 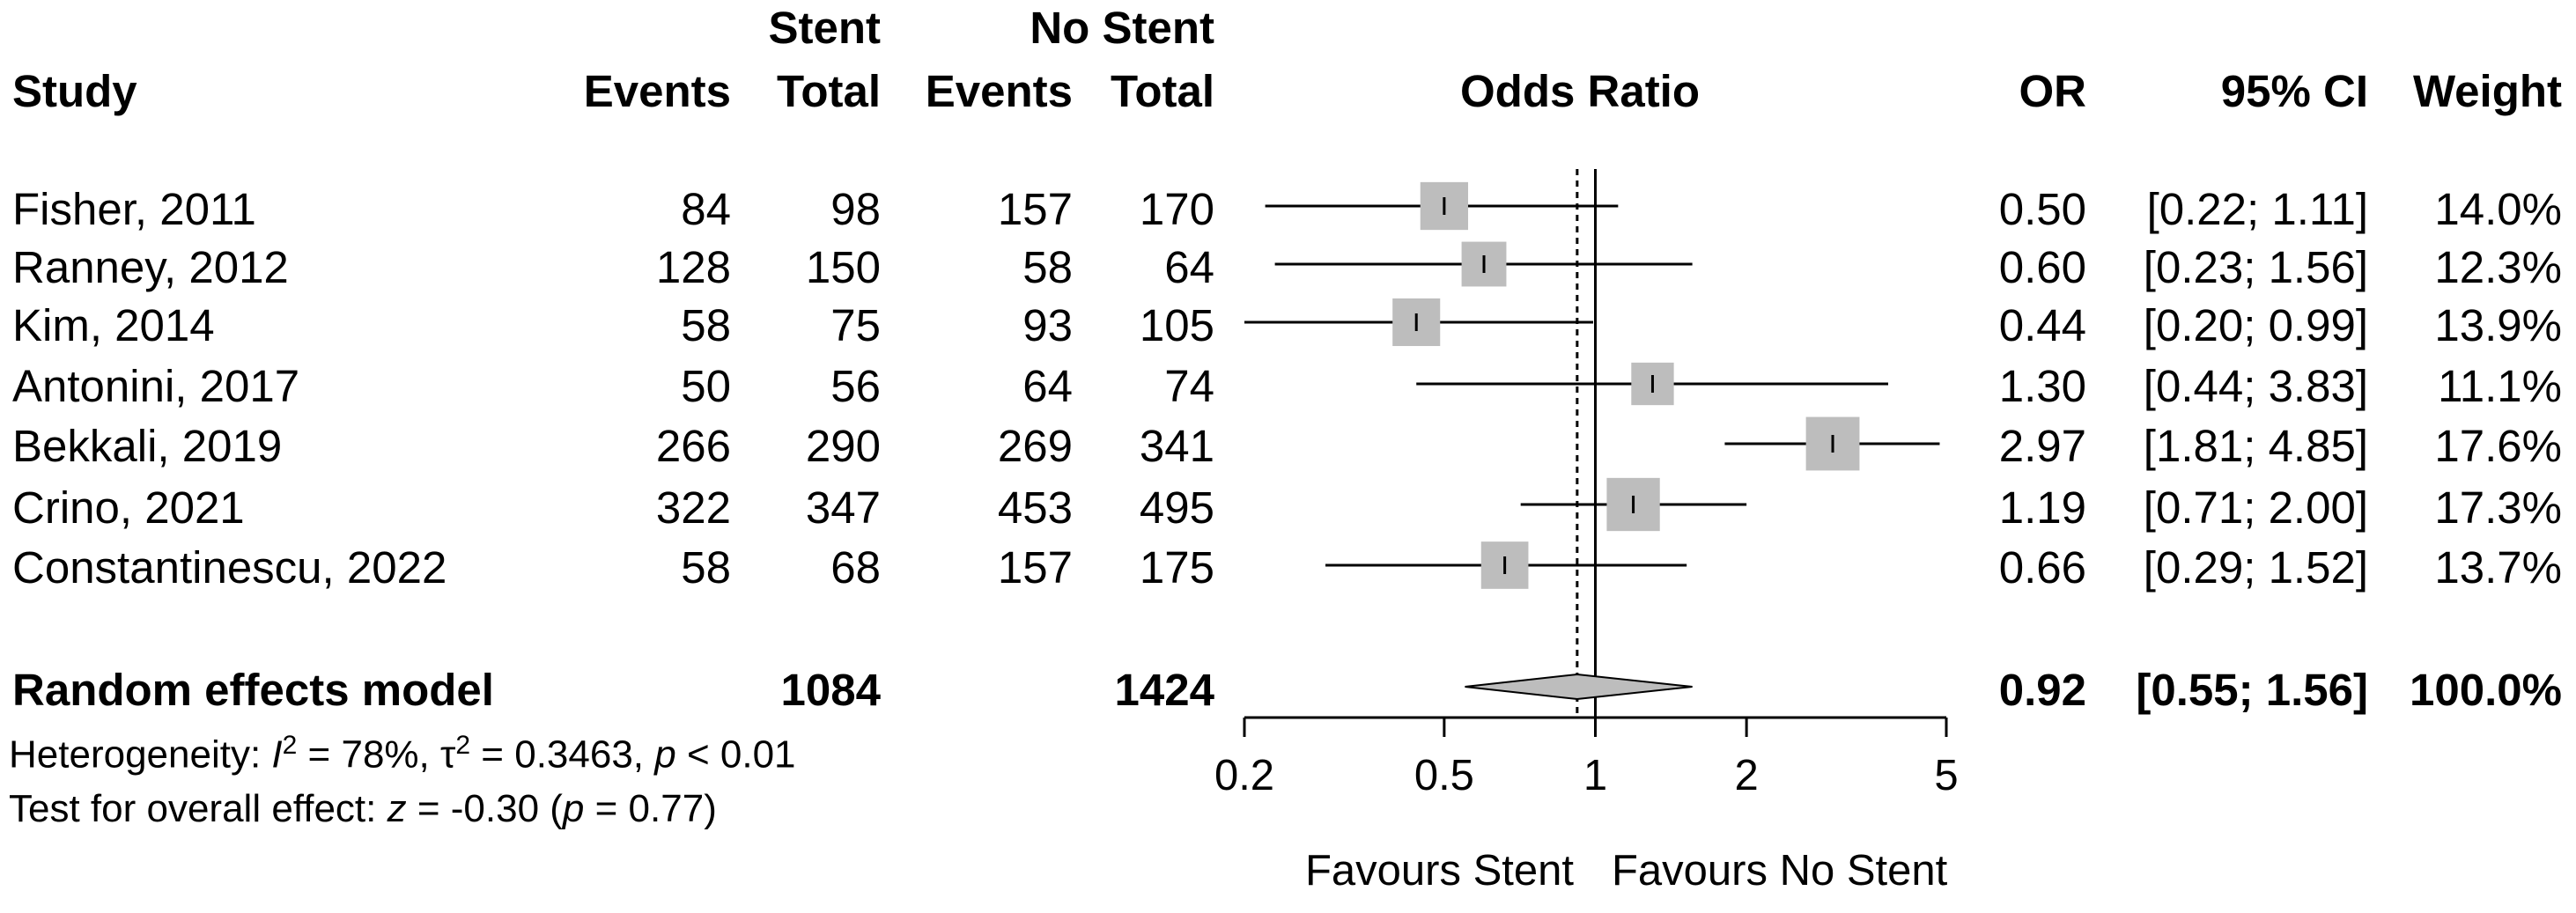 I want to click on header-stent-group: Stent, so click(x=825, y=28).